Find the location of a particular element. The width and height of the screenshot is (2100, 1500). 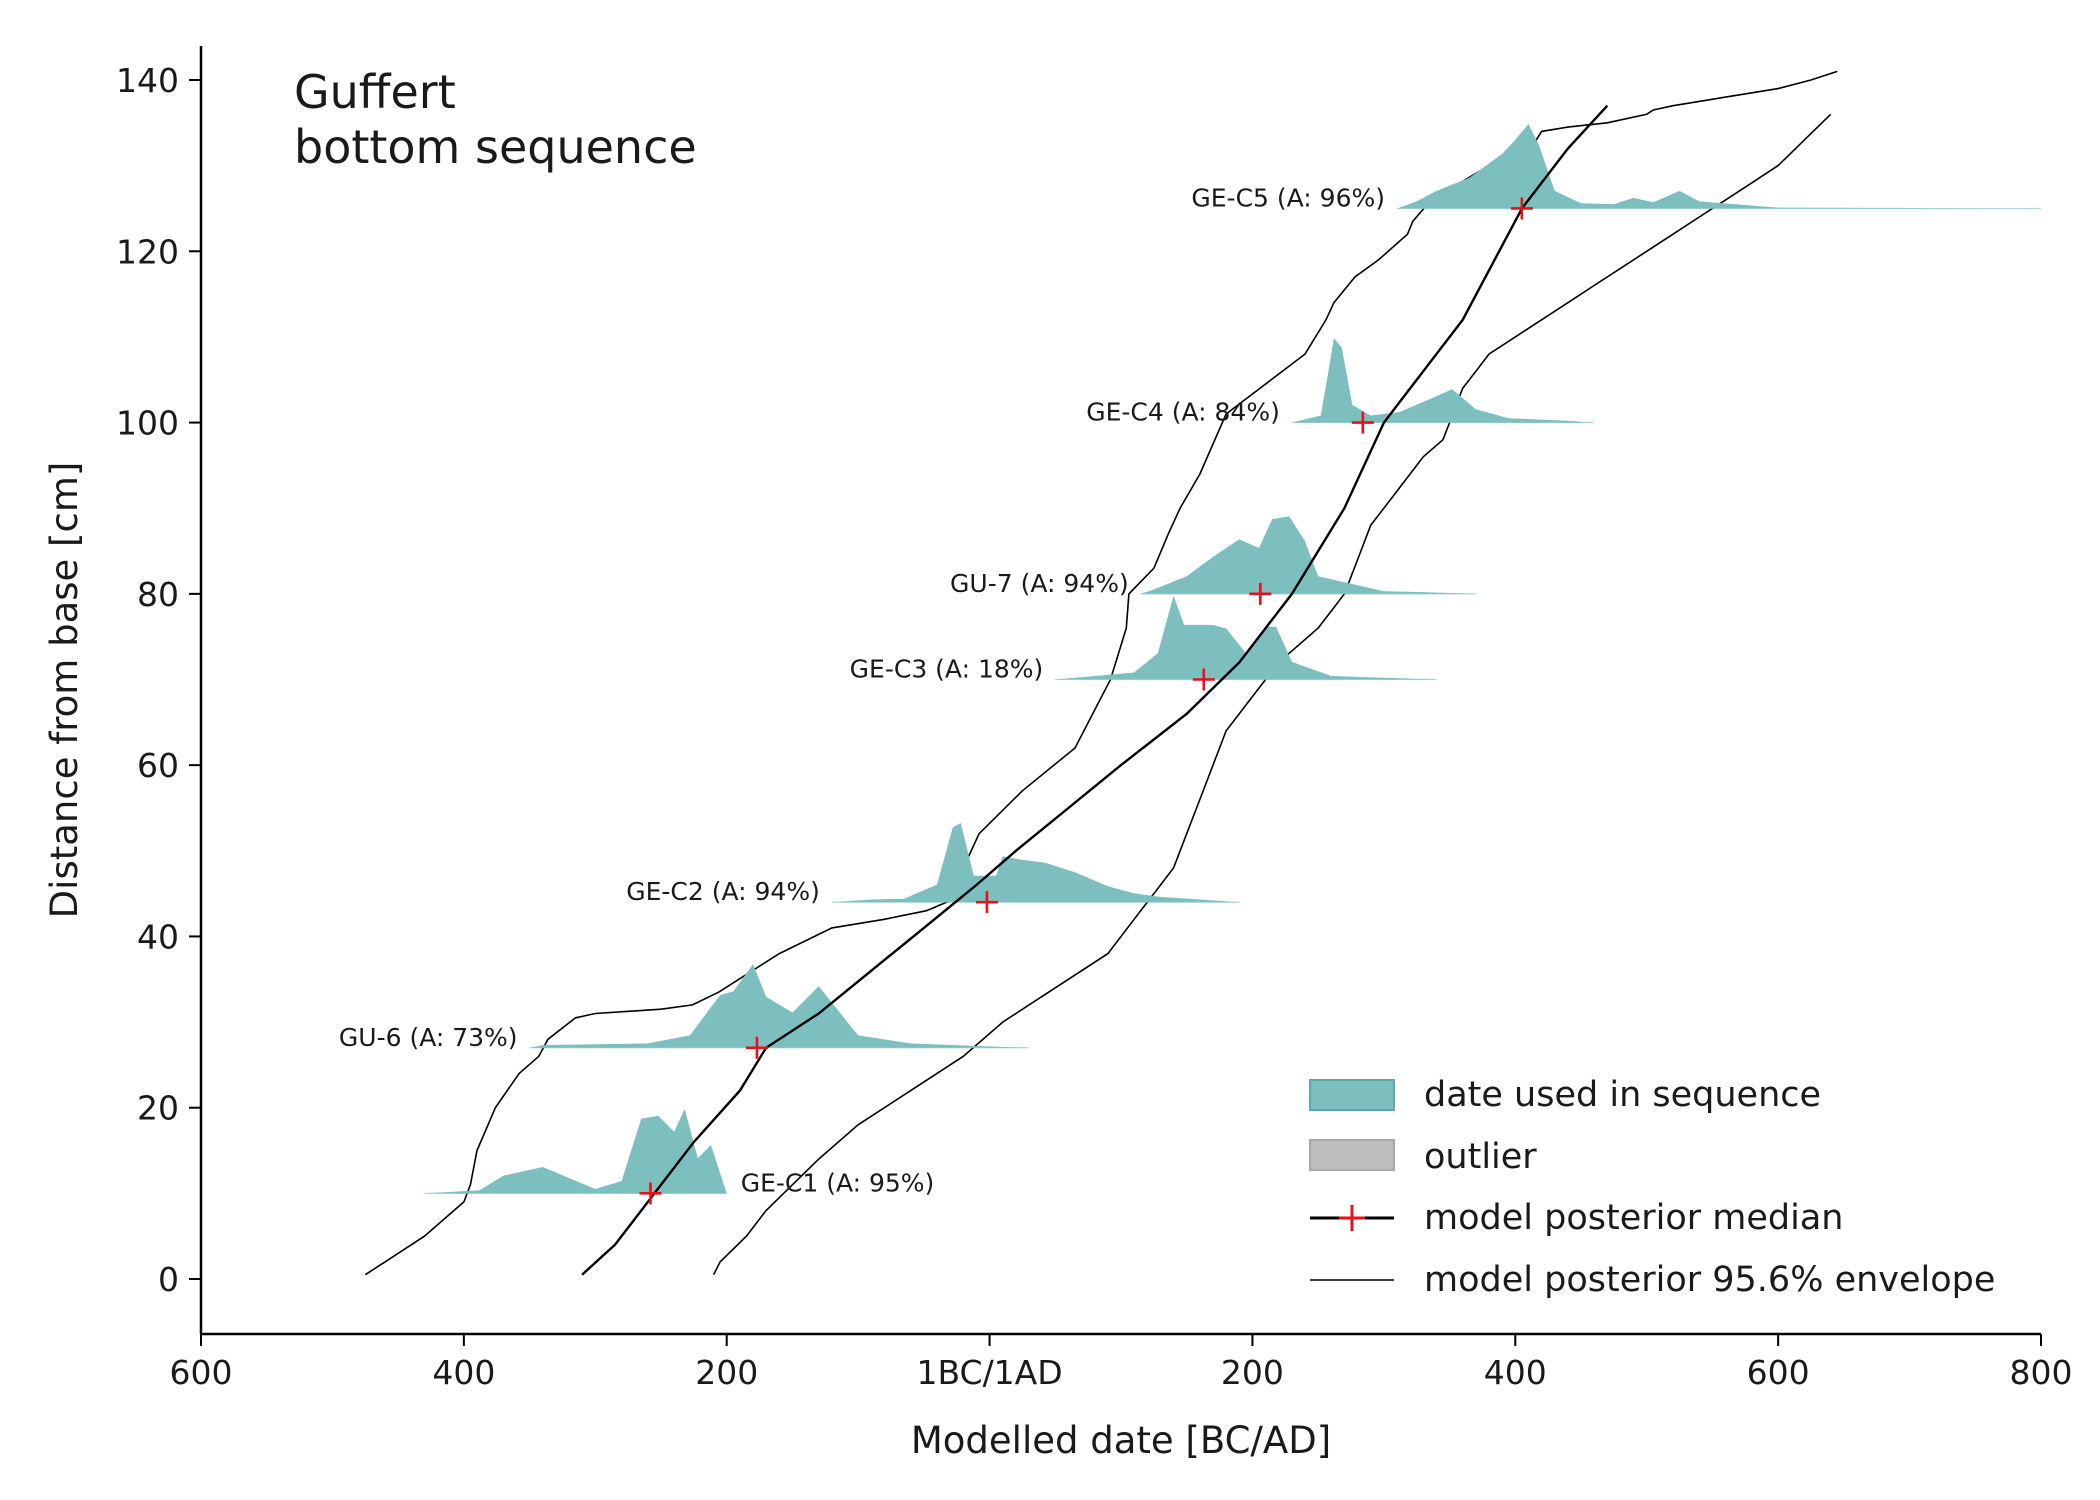

sample-label-GE-C4: GE-C4 (A: 84%) is located at coordinates (1183, 412).